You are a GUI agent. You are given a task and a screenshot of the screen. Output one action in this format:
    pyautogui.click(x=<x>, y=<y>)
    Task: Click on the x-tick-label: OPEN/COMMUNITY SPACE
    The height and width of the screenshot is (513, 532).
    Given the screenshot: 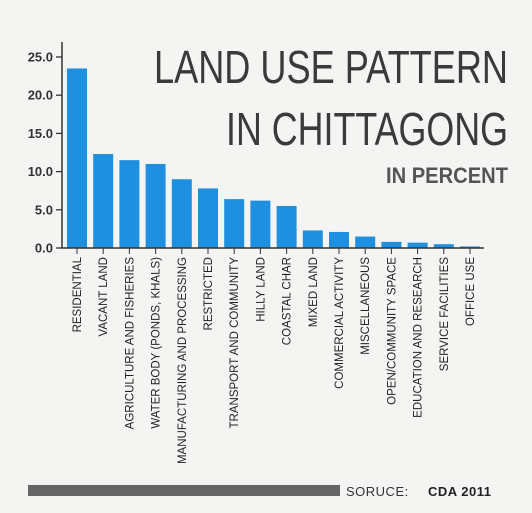 What is the action you would take?
    pyautogui.click(x=392, y=331)
    